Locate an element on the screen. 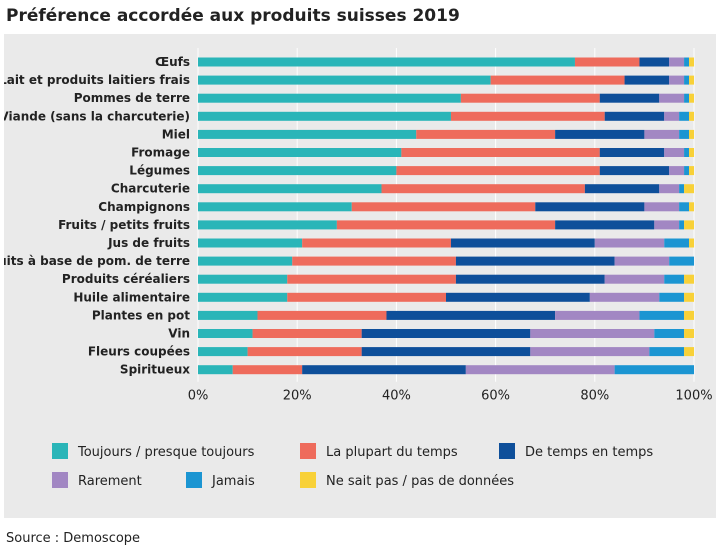 The height and width of the screenshot is (554, 720). legend-label: Jamais is located at coordinates (233, 481).